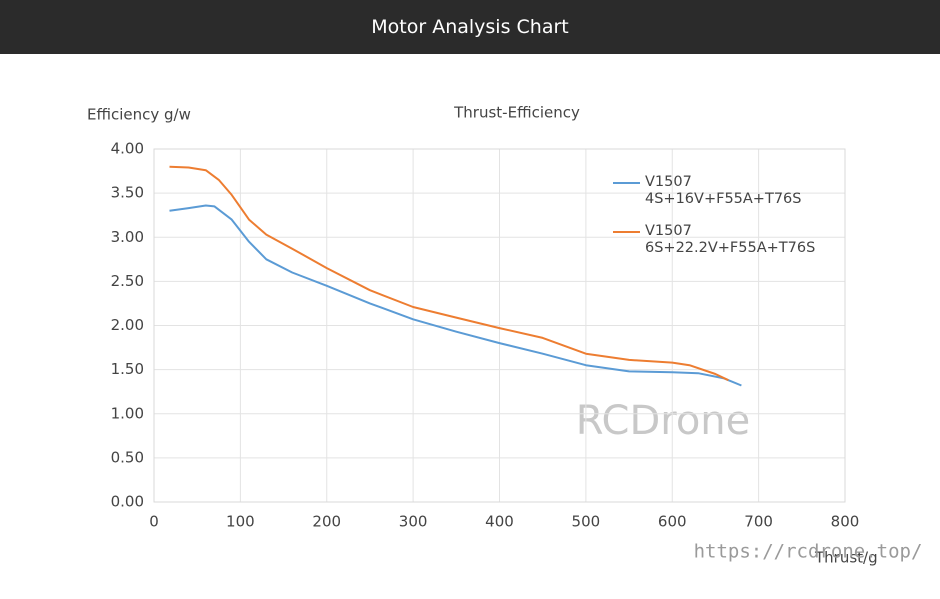 This screenshot has width=940, height=599. I want to click on x-tick-label: 800, so click(845, 522).